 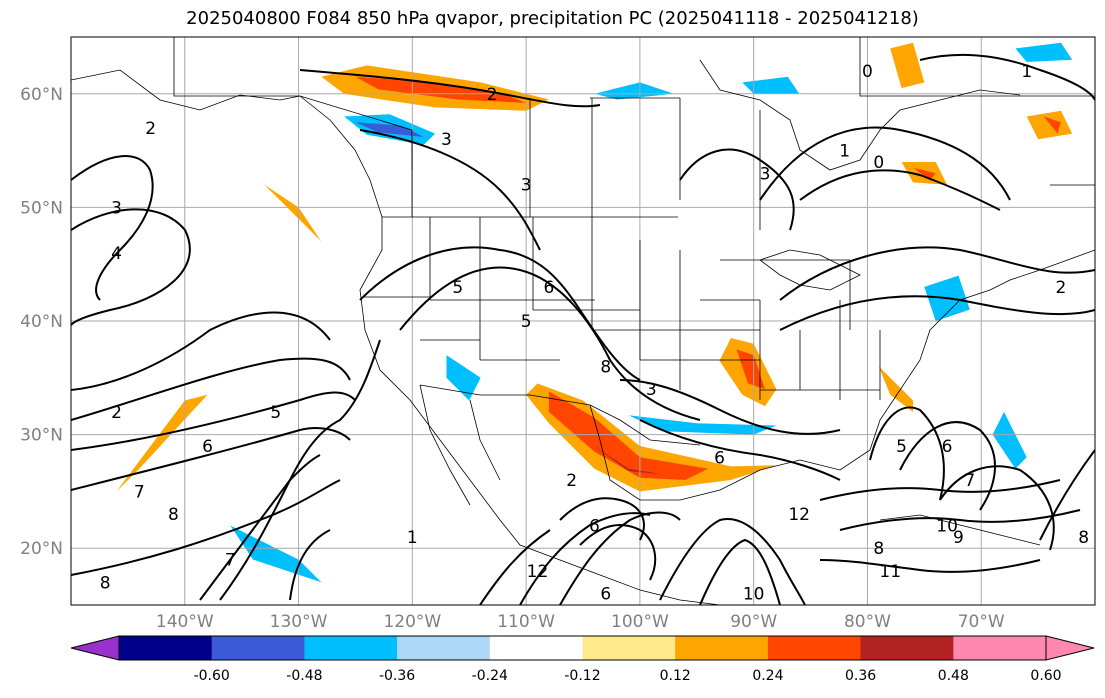 What do you see at coordinates (304, 676) in the screenshot?
I see `colorbar-tick-label: -0.48` at bounding box center [304, 676].